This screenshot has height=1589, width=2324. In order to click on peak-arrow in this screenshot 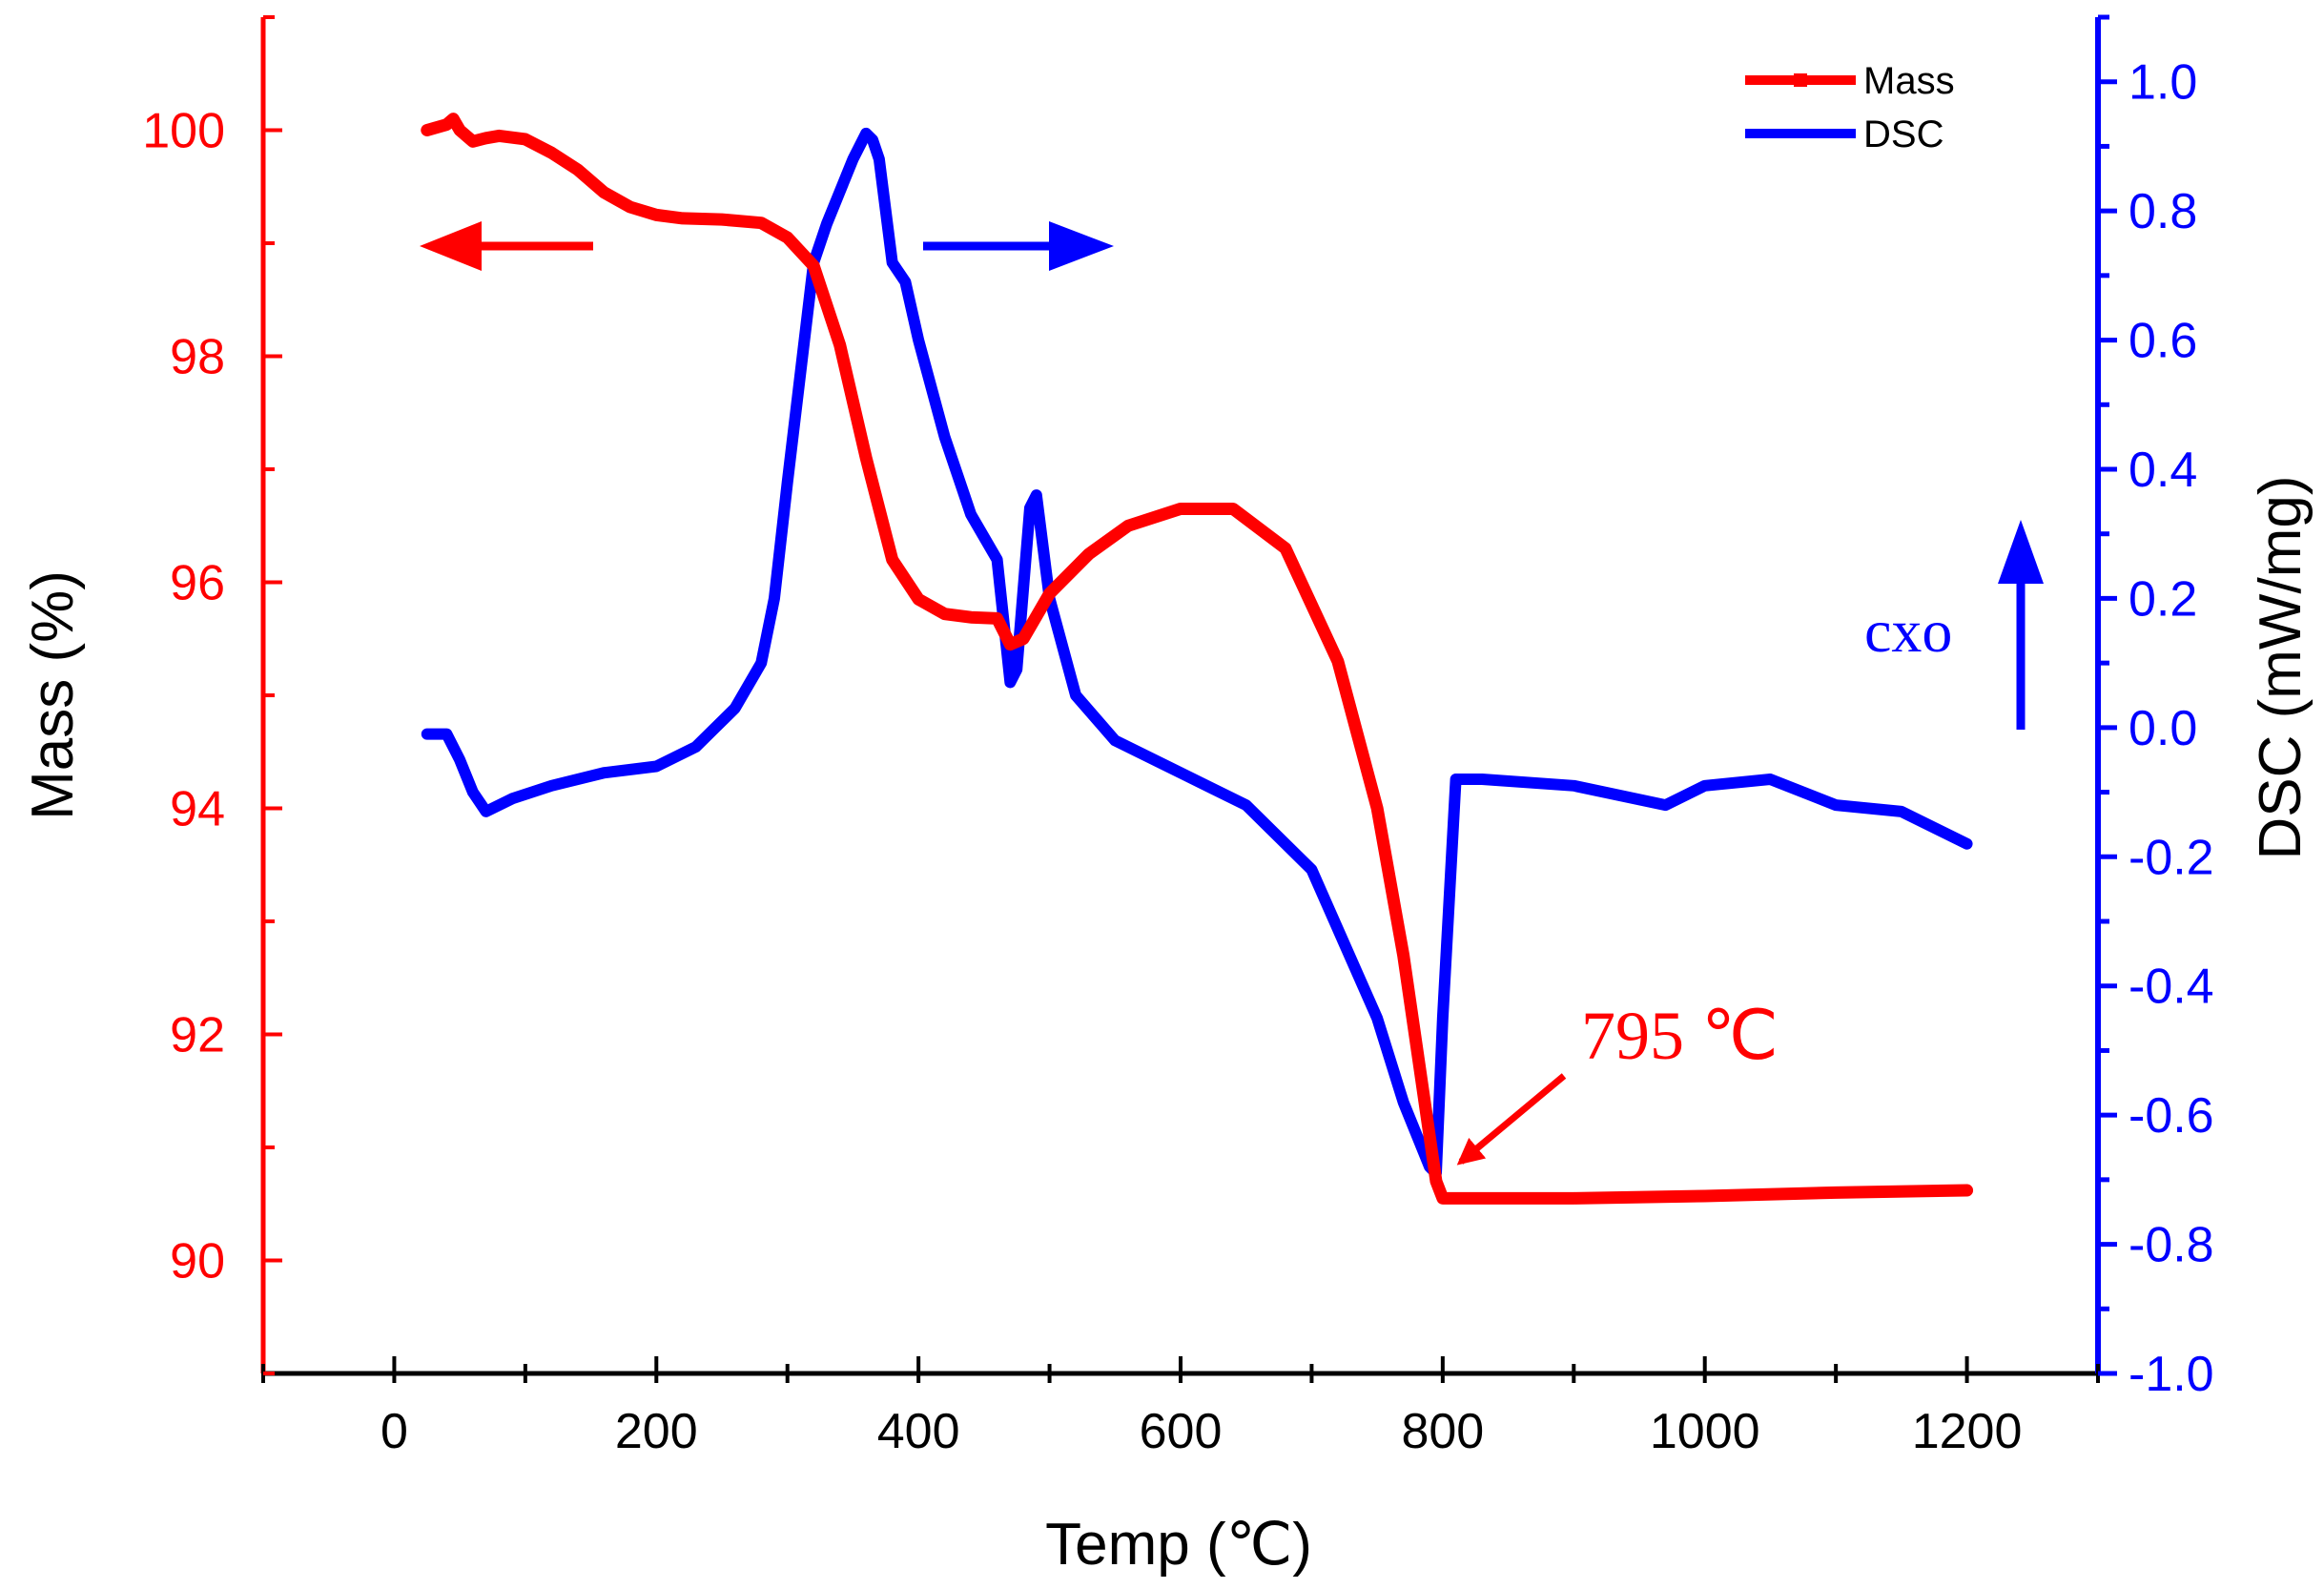, I will do `click(1512, 1119)`.